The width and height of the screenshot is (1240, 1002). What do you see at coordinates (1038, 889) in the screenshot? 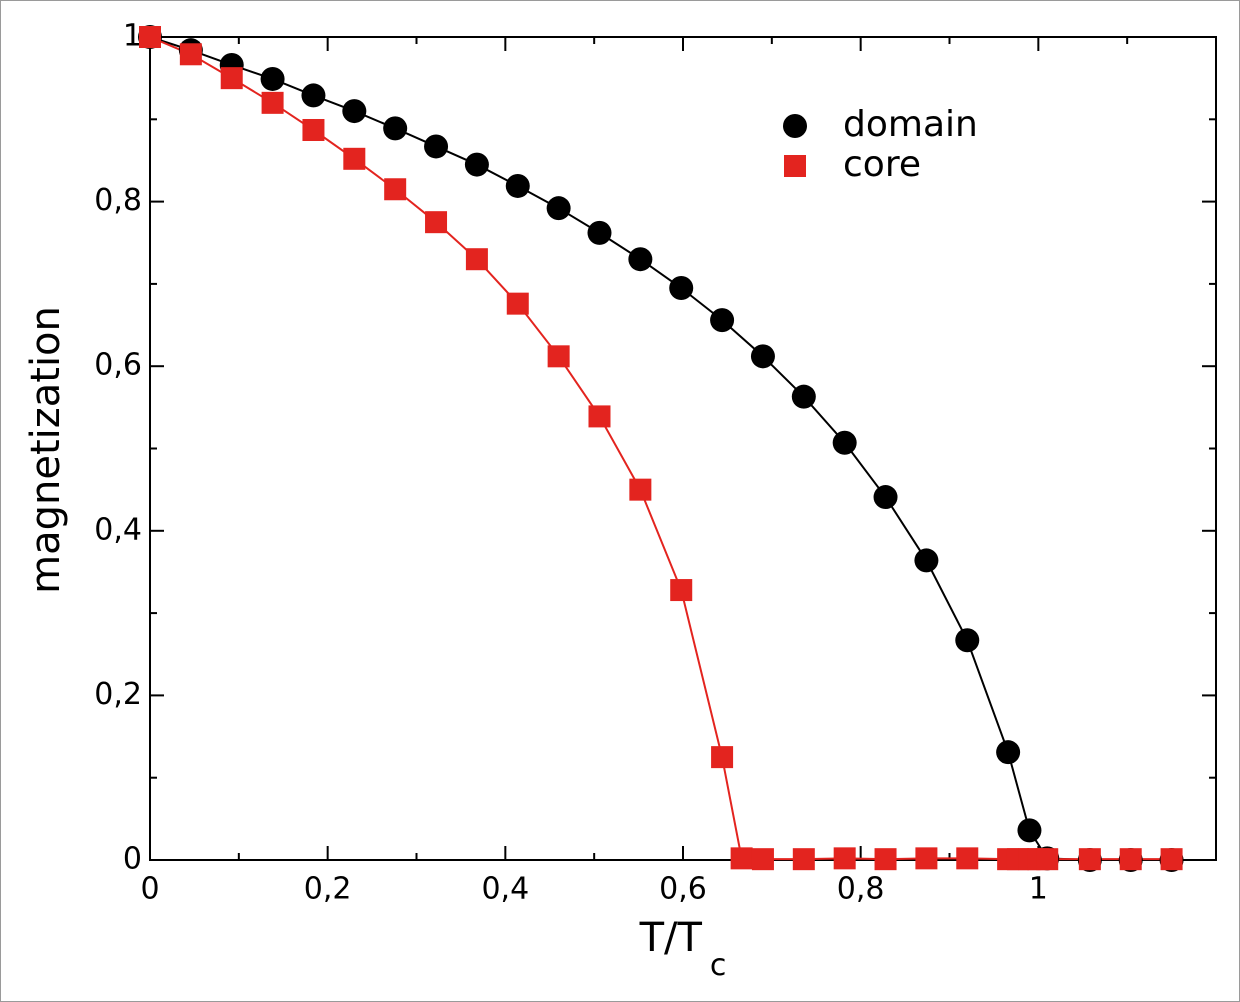
I see `x-tick-label: 1` at bounding box center [1038, 889].